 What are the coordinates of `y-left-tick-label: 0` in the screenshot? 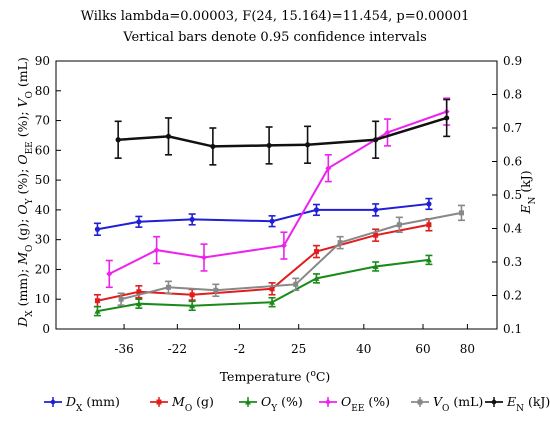 It's located at (46, 329).